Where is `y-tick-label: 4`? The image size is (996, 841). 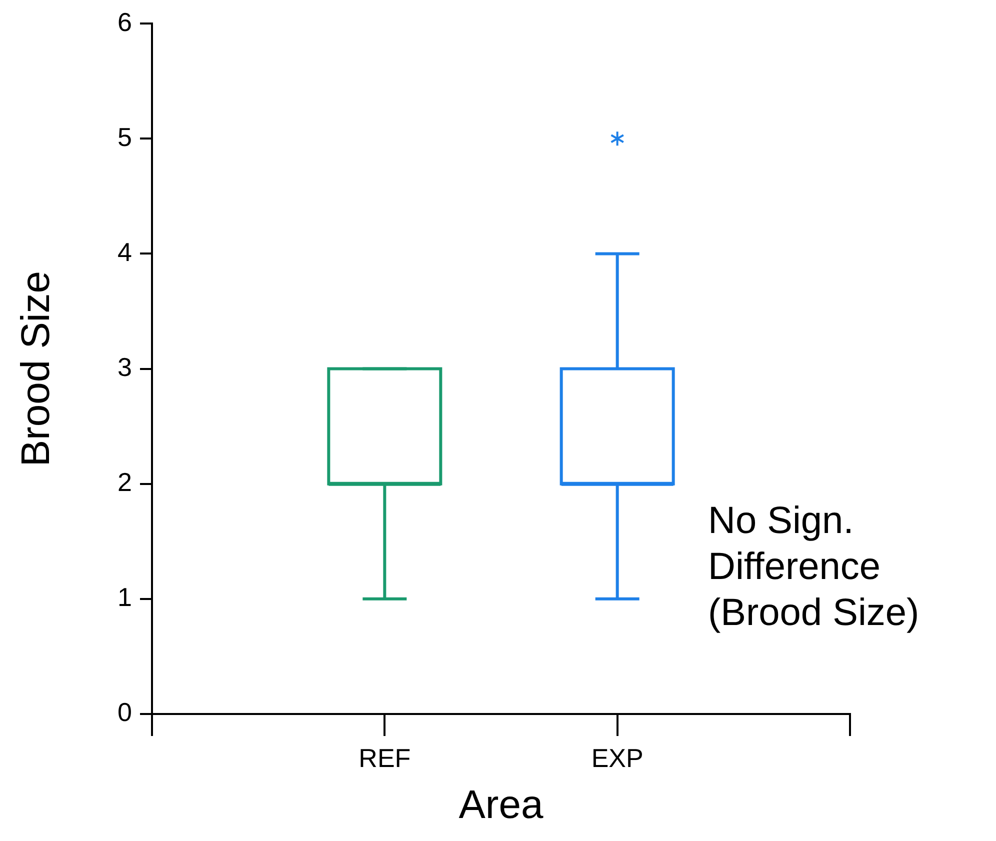
y-tick-label: 4 is located at coordinates (125, 251).